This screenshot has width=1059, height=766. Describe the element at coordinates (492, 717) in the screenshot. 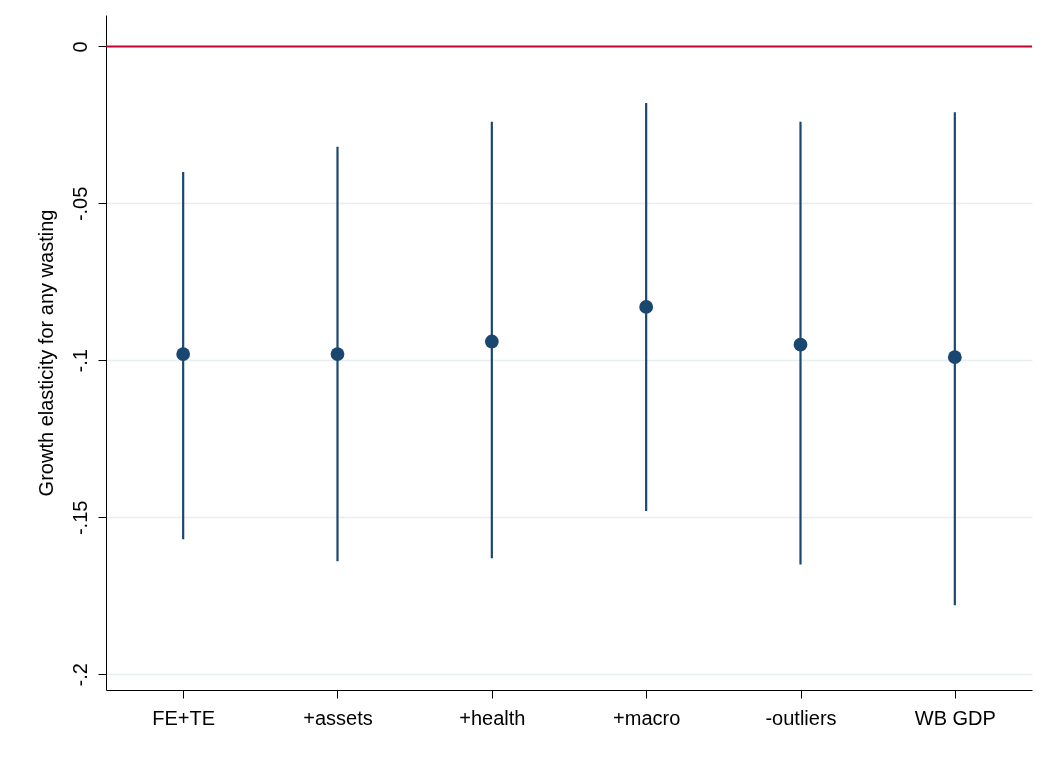

I see `x-tick-label: +health` at that location.